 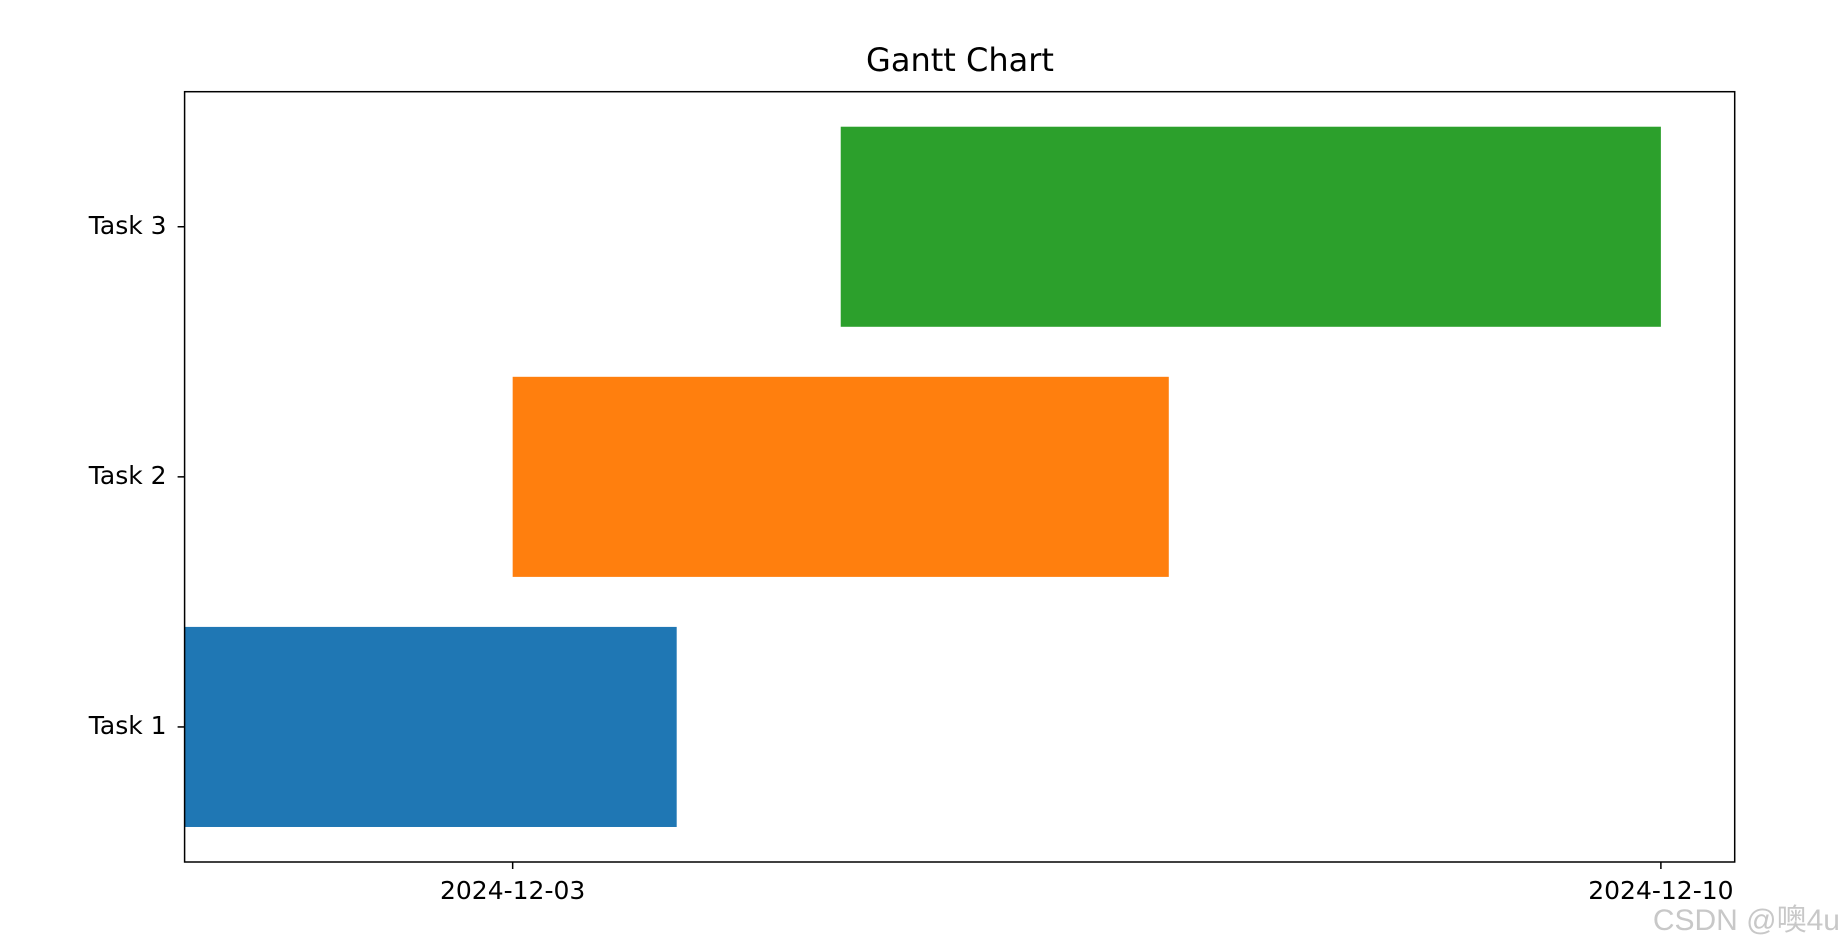 What do you see at coordinates (127, 475) in the screenshot?
I see `y-tick-label: Task 2` at bounding box center [127, 475].